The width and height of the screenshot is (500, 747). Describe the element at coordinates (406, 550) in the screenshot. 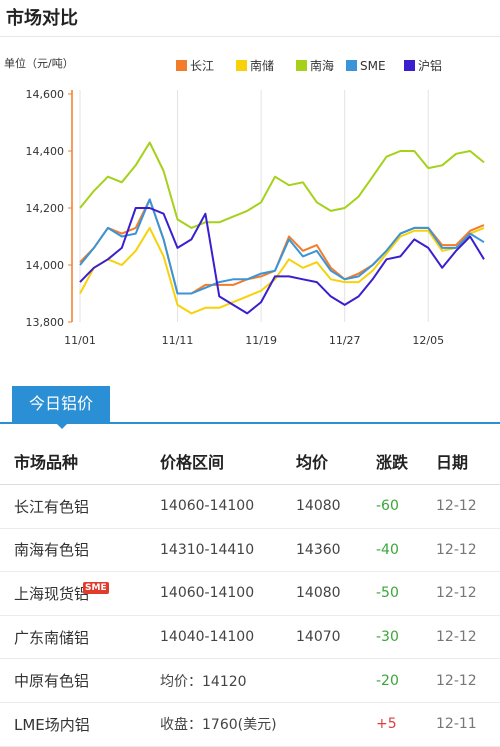

I see `change-cell: -40` at that location.